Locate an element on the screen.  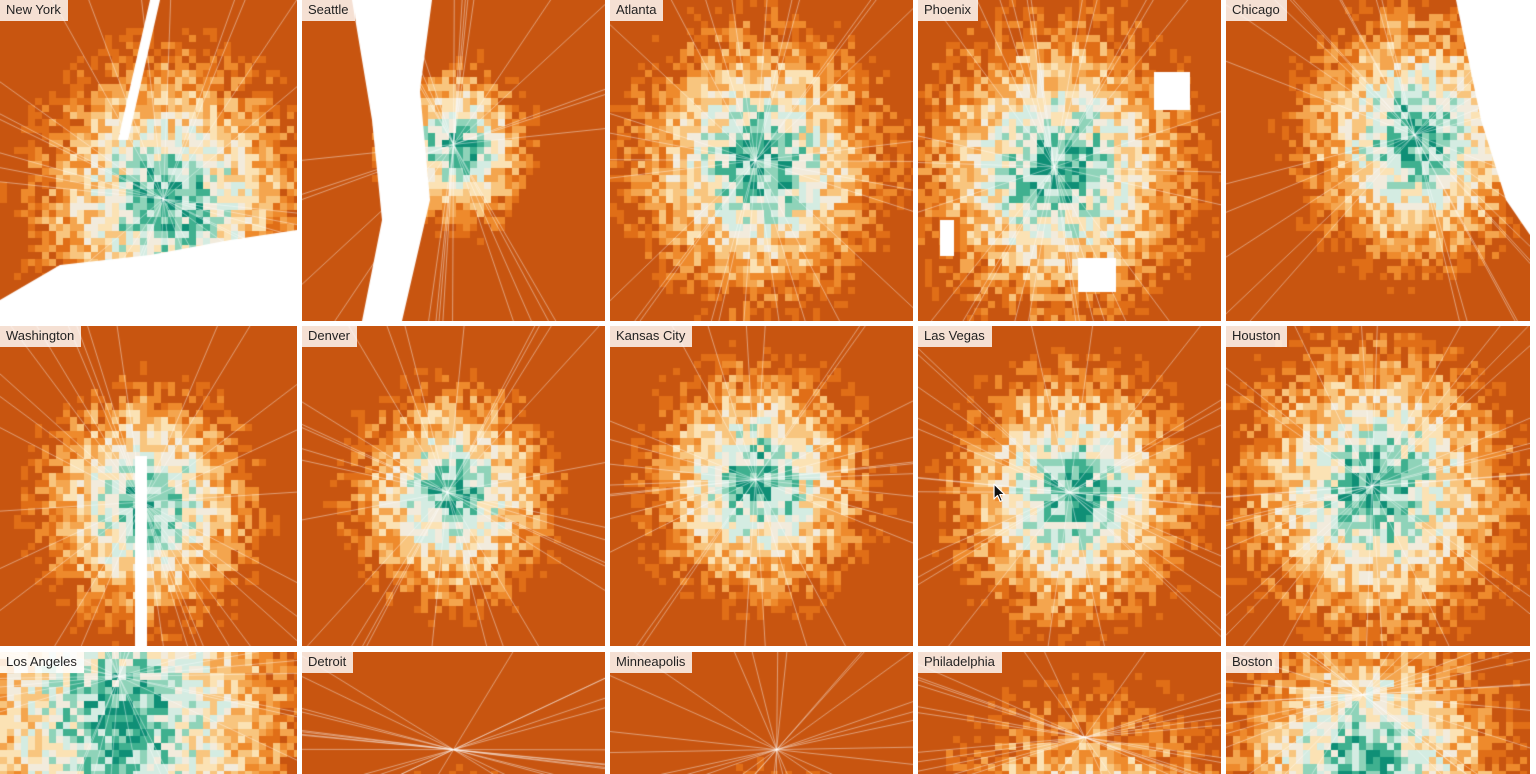
city-map-seattle: Seattle is located at coordinates (453, 160).